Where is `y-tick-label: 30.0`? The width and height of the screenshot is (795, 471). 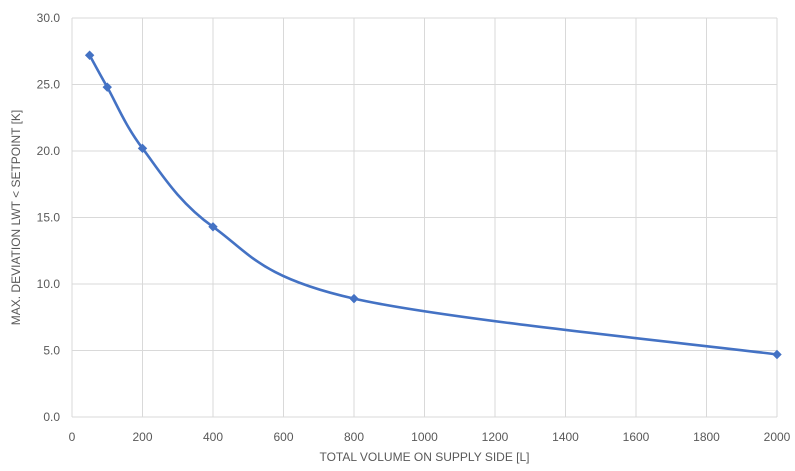 y-tick-label: 30.0 is located at coordinates (49, 18).